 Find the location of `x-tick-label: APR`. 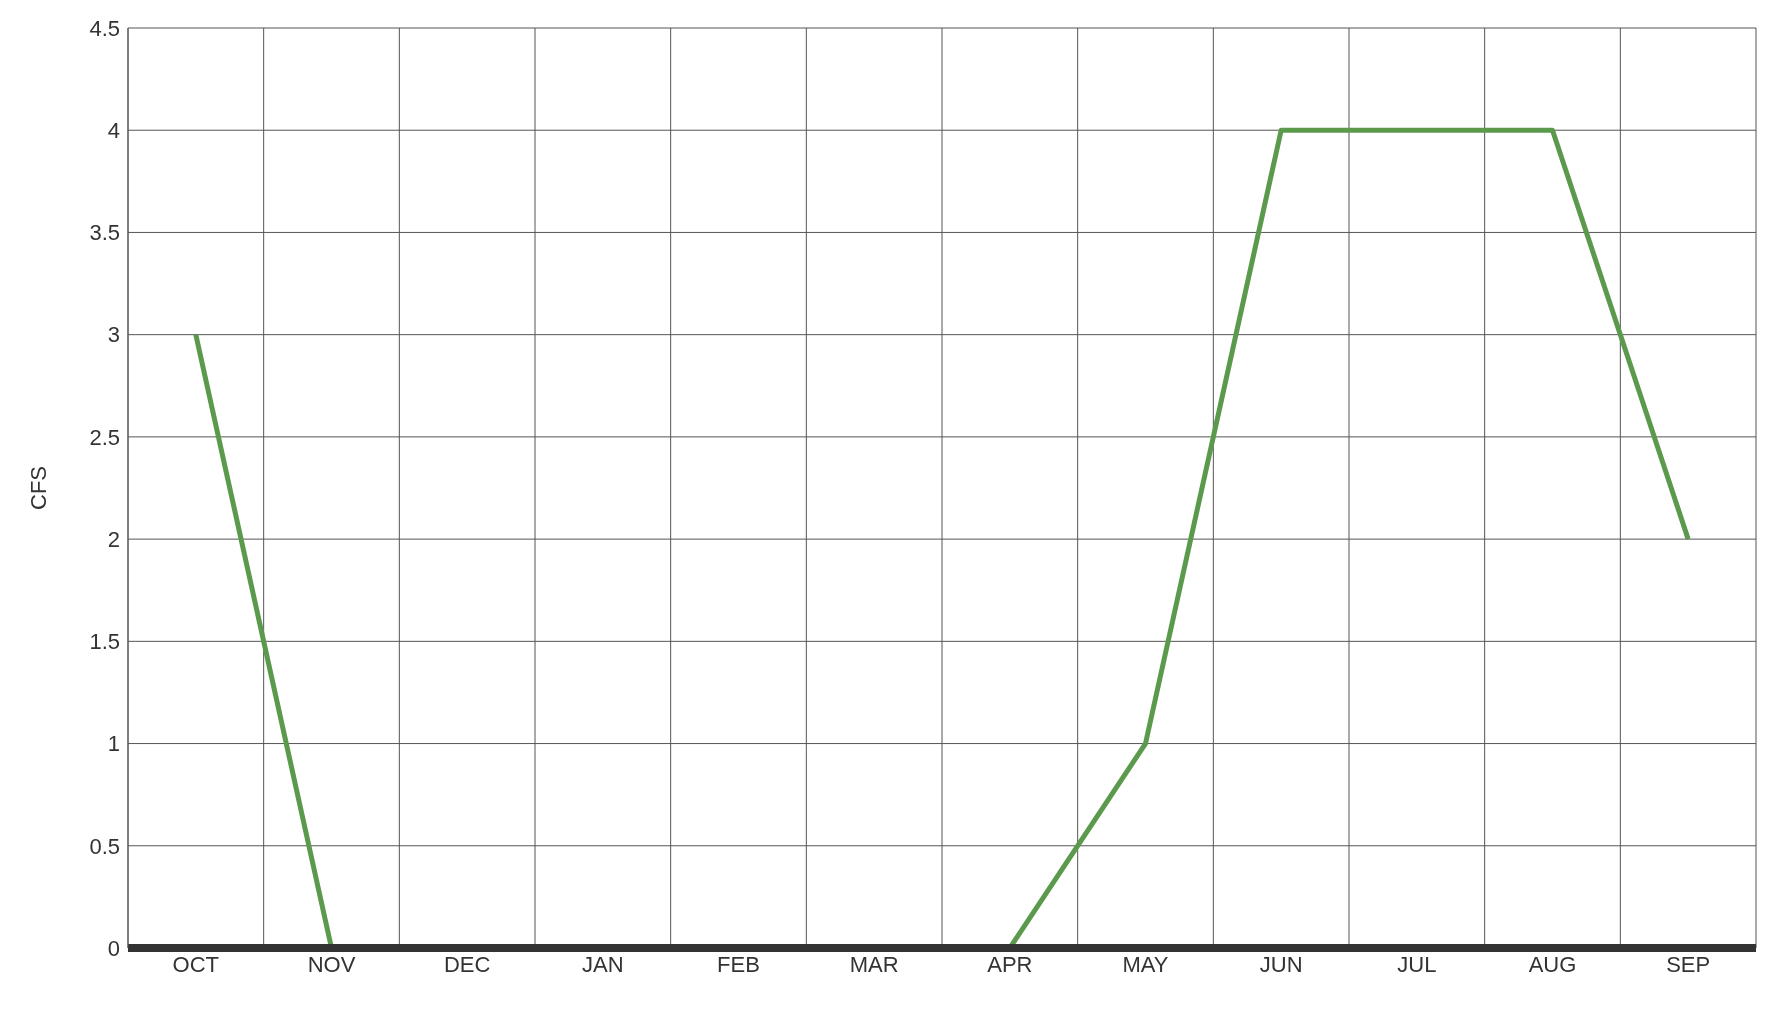

x-tick-label: APR is located at coordinates (1010, 964).